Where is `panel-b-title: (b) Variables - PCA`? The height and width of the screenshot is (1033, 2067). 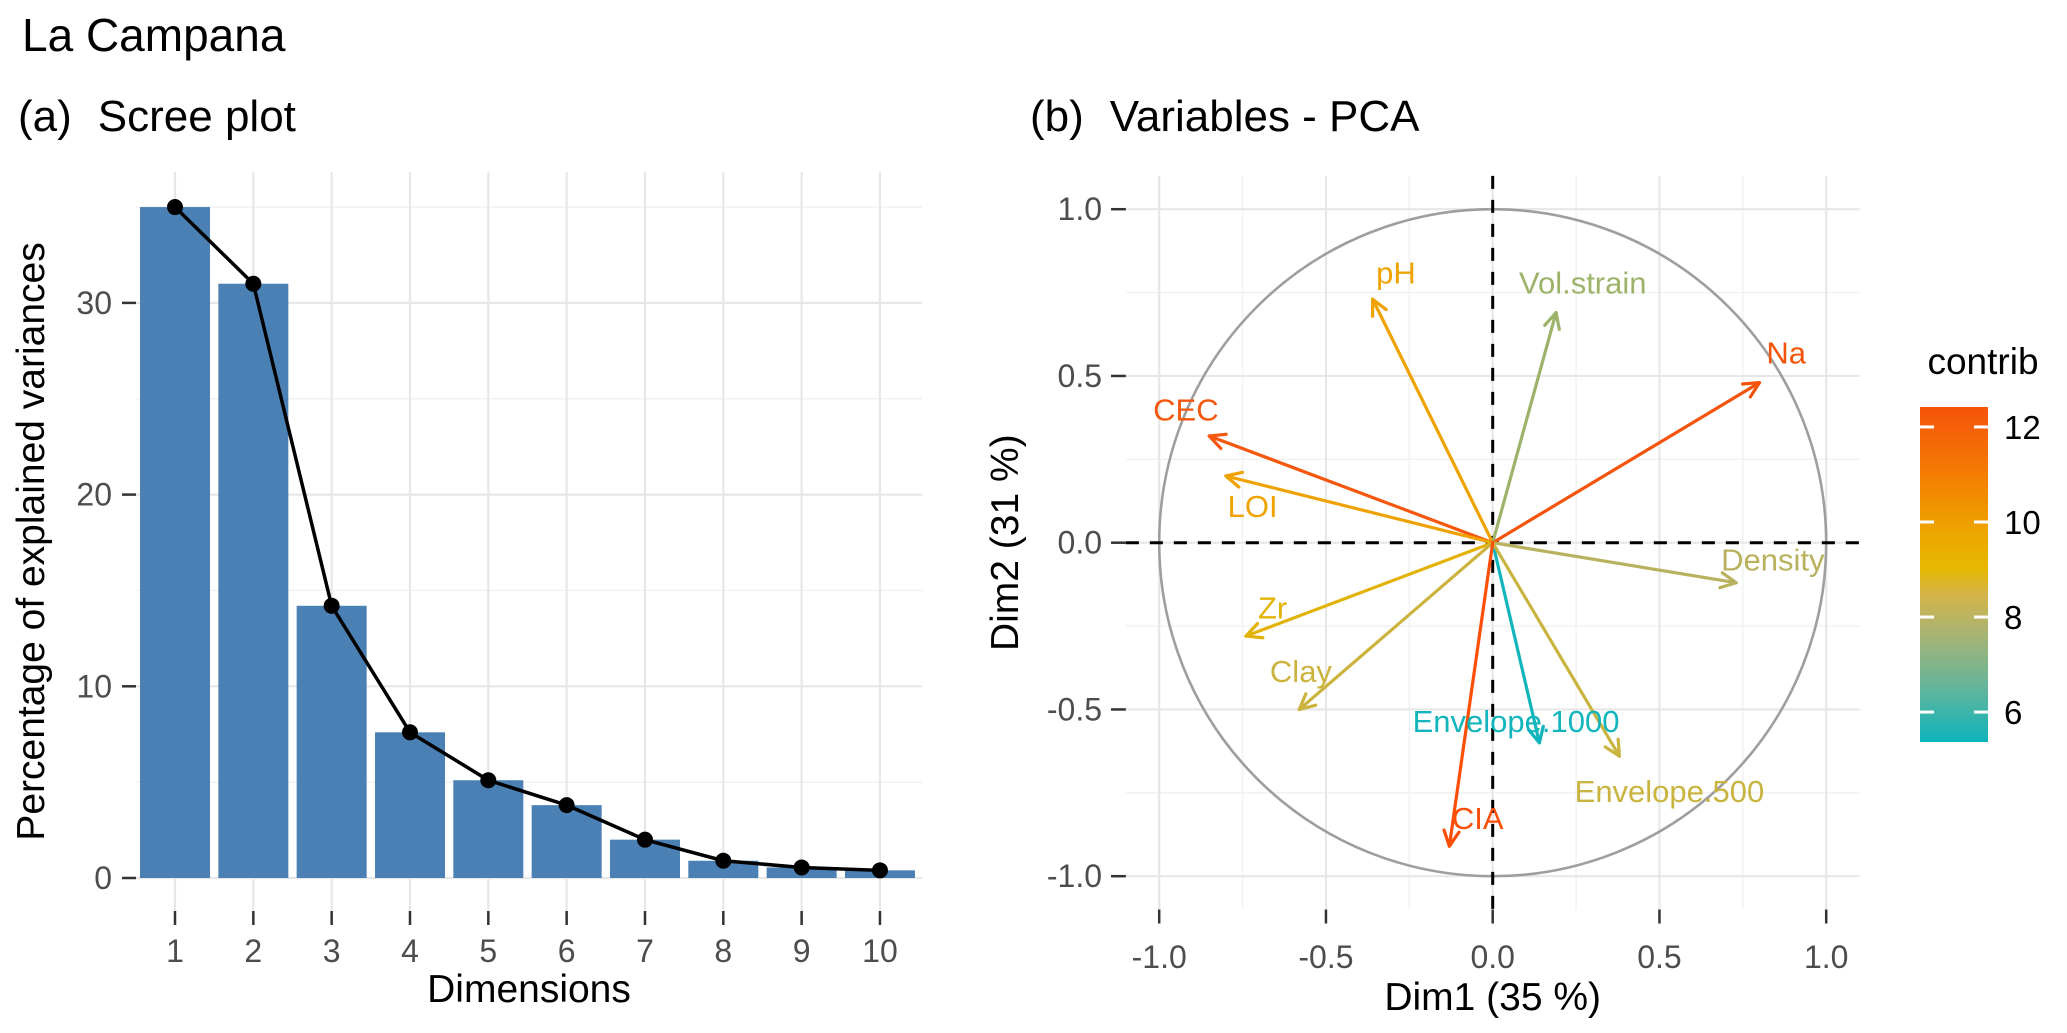 panel-b-title: (b) Variables - PCA is located at coordinates (1225, 117).